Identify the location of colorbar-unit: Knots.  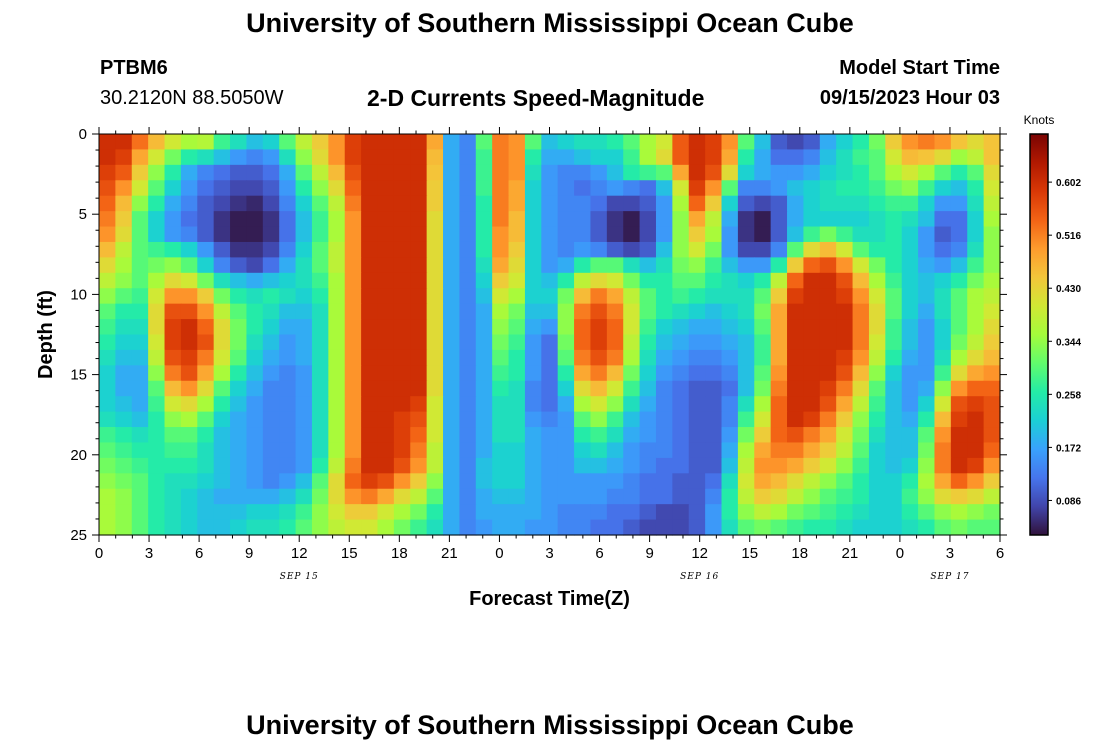
(1039, 120).